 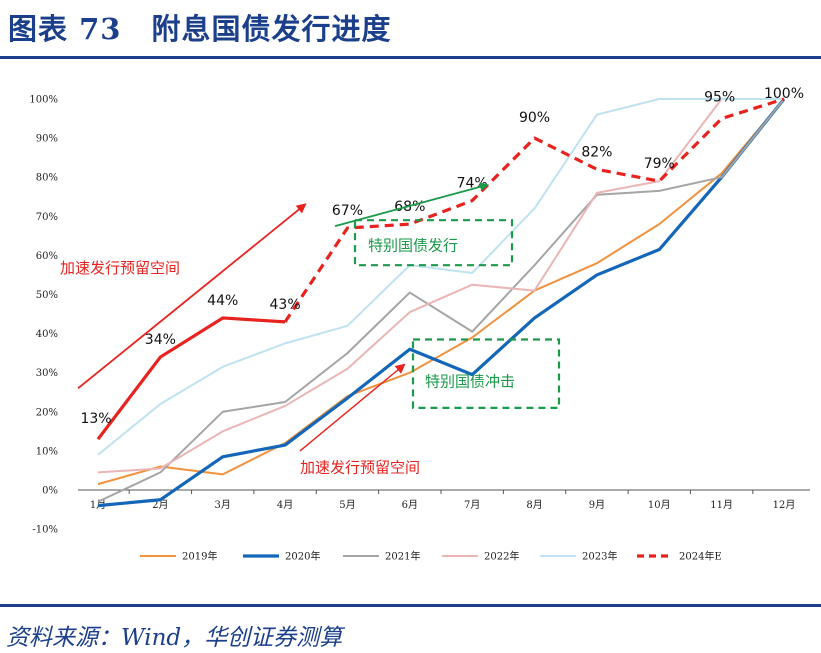 I want to click on legend-label: 2020年, so click(x=302, y=556).